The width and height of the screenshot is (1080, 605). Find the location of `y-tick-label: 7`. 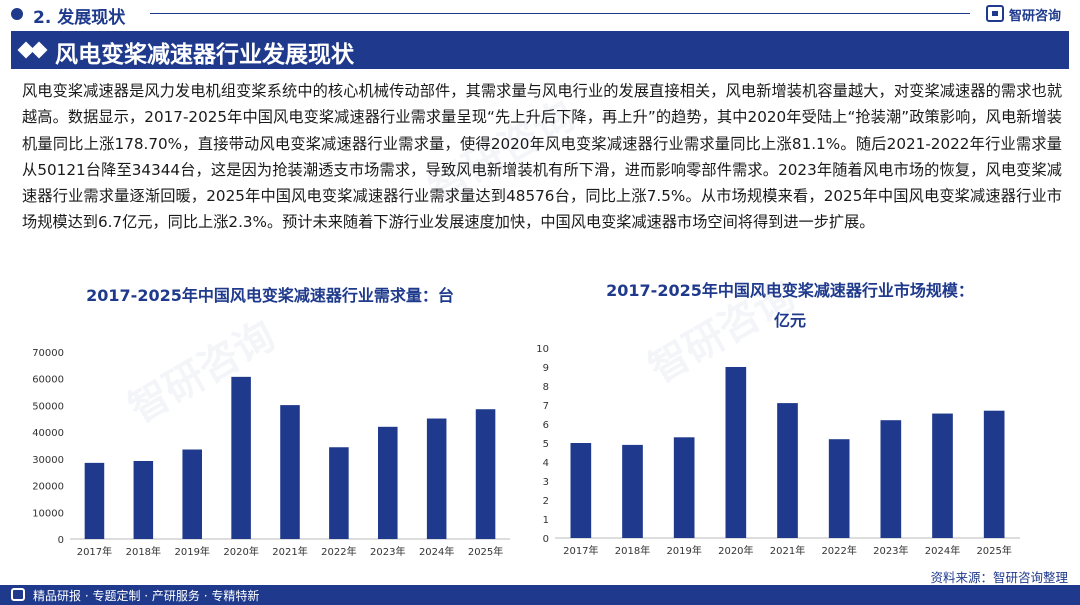

y-tick-label: 7 is located at coordinates (546, 406).